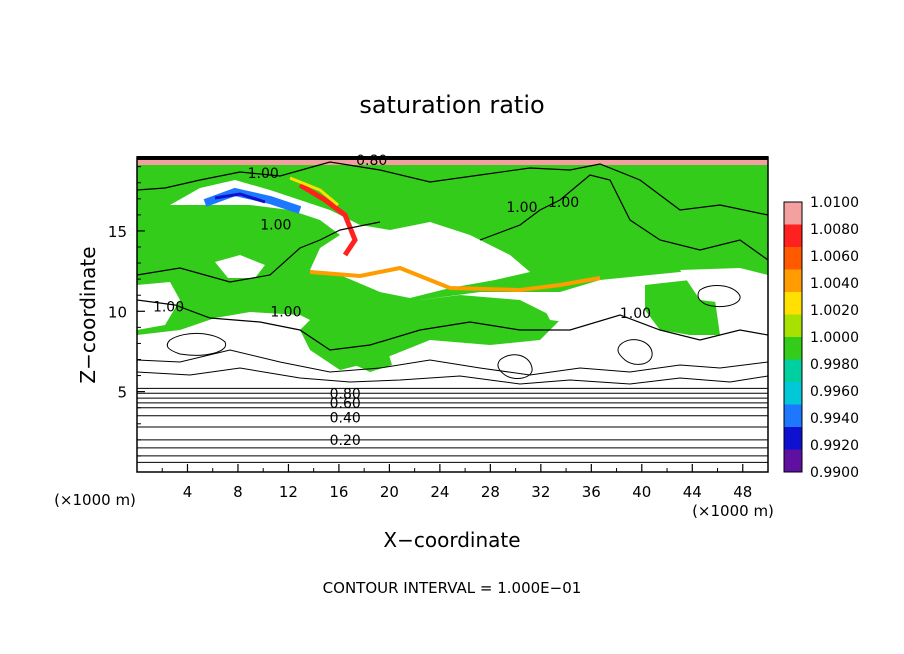 This screenshot has width=904, height=654. I want to click on colorbar-label: 0.9980, so click(834, 365).